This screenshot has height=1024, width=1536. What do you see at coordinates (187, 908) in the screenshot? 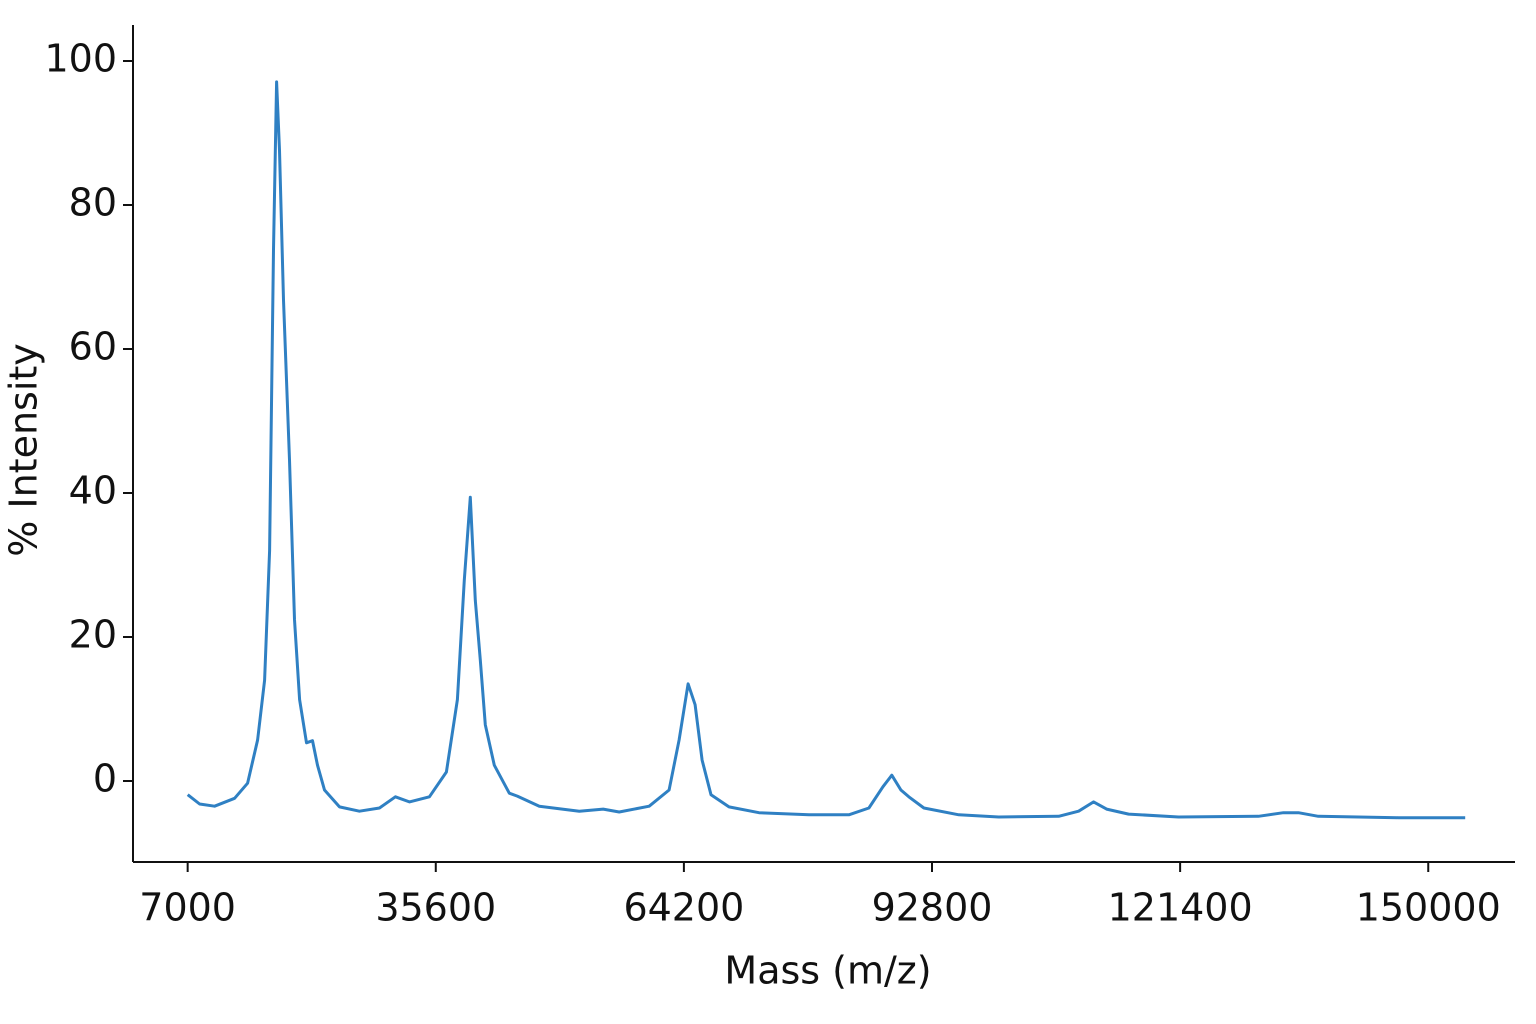
I see `x-tick-label: 7000` at bounding box center [187, 908].